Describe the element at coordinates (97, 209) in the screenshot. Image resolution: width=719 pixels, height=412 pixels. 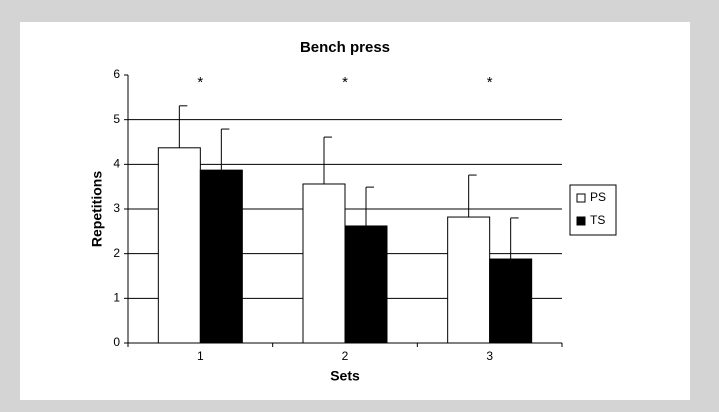
I see `y-axis-label: Repetitions` at that location.